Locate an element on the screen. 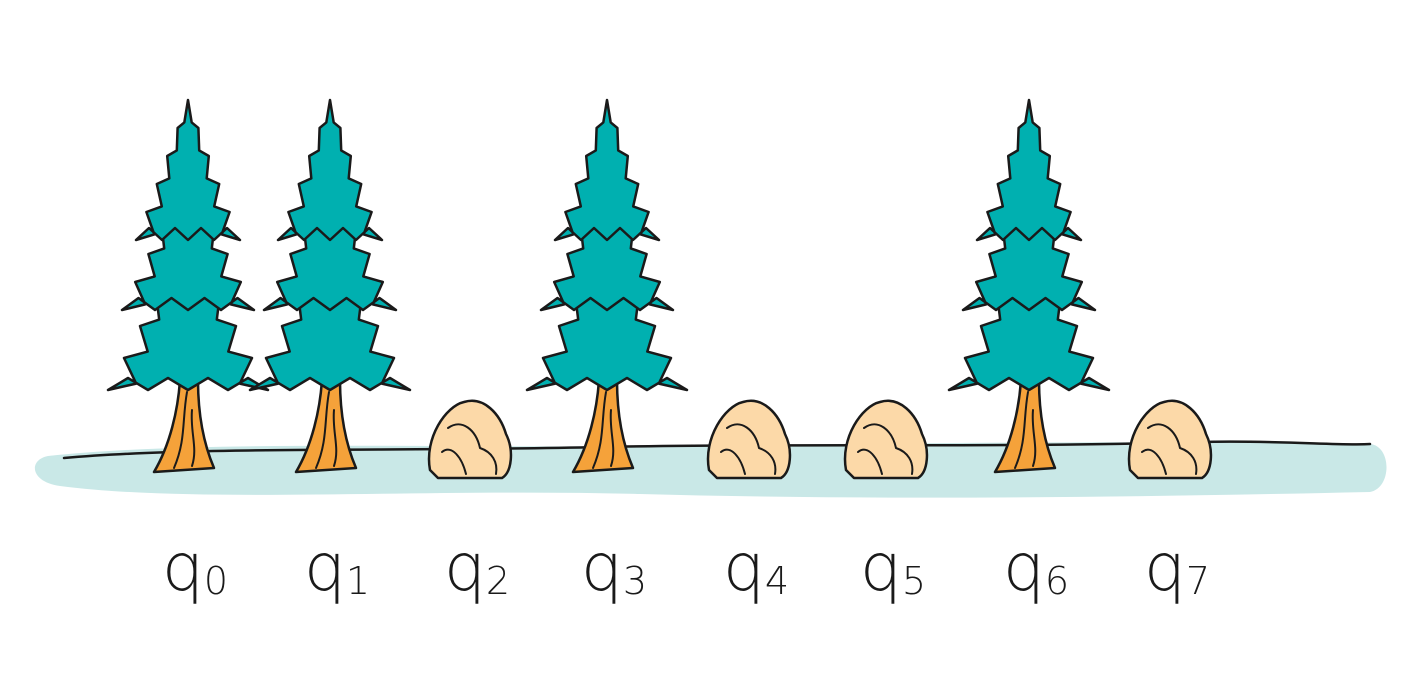 This screenshot has width=1421, height=697. item-label: q0 is located at coordinates (195, 567).